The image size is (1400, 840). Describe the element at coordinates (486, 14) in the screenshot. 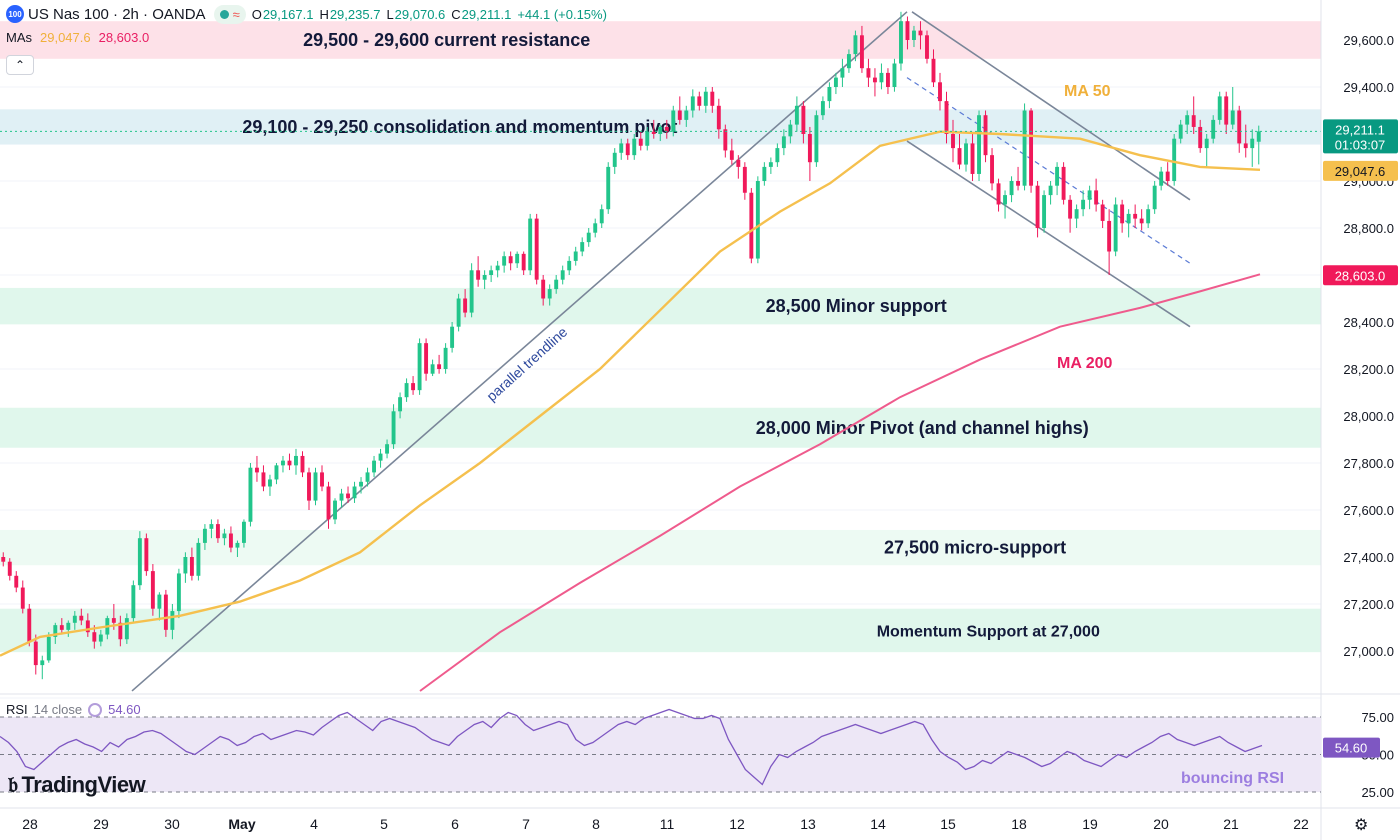

I see `close-value: 29,211.1` at that location.